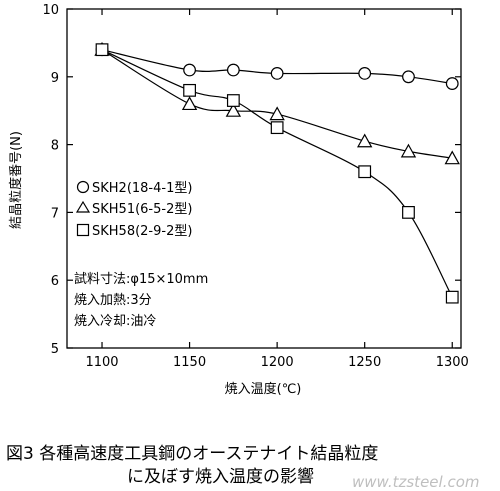 Image resolution: width=500 pixels, height=491 pixels. What do you see at coordinates (416, 482) in the screenshot?
I see `watermark: www.tzsteel.com` at bounding box center [416, 482].